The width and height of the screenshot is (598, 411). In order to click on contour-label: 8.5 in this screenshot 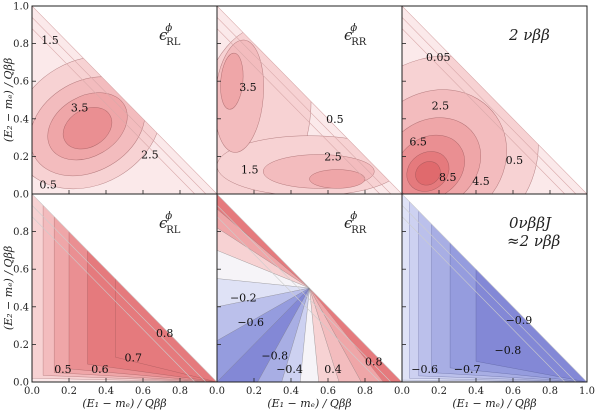, I will do `click(448, 177)`.